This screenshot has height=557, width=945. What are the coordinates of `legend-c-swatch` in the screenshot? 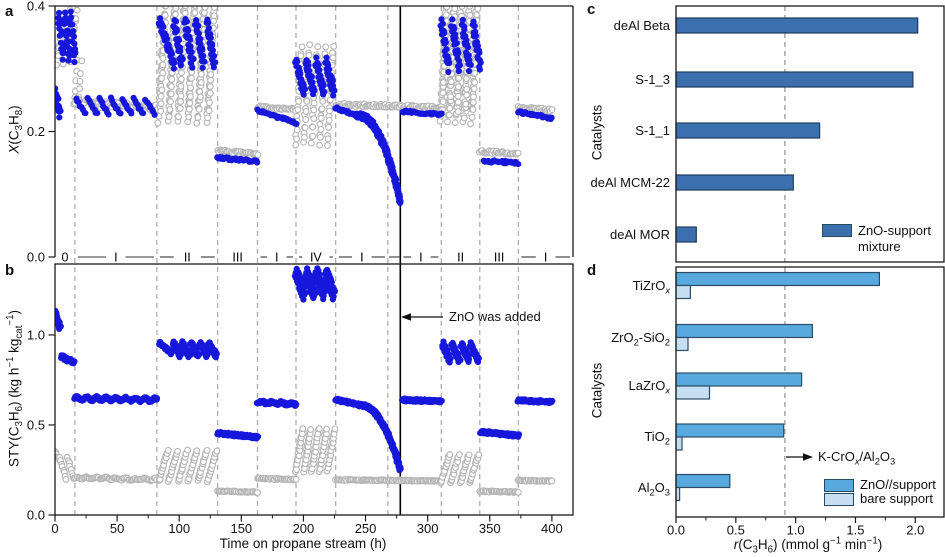 It's located at (837, 230).